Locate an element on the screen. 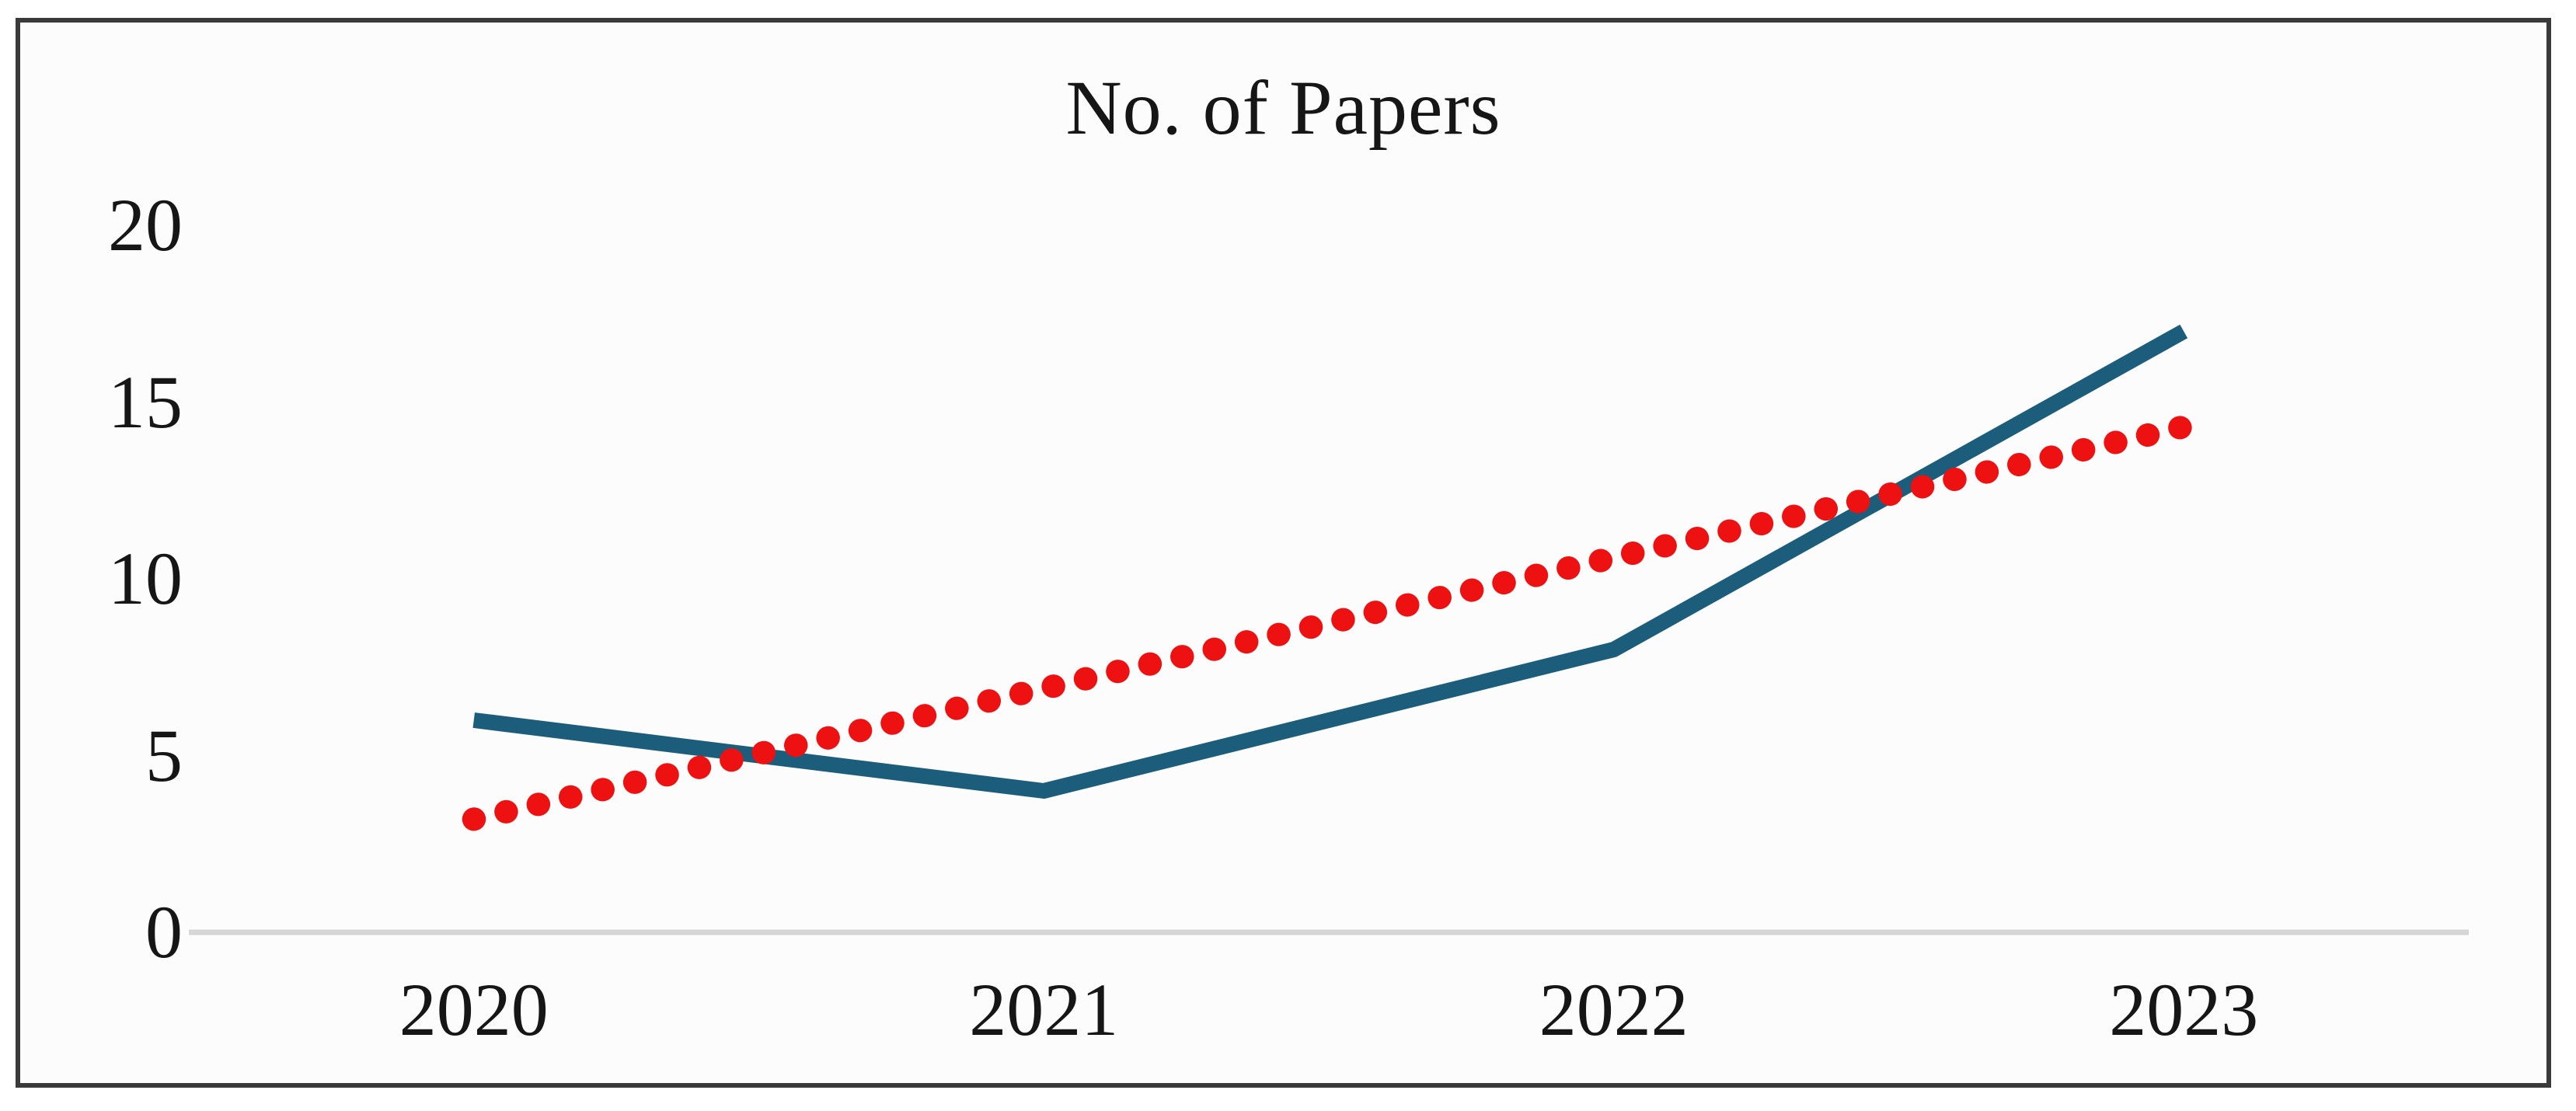 This screenshot has width=2576, height=1111. y-tick-label-10: 10 is located at coordinates (145, 578).